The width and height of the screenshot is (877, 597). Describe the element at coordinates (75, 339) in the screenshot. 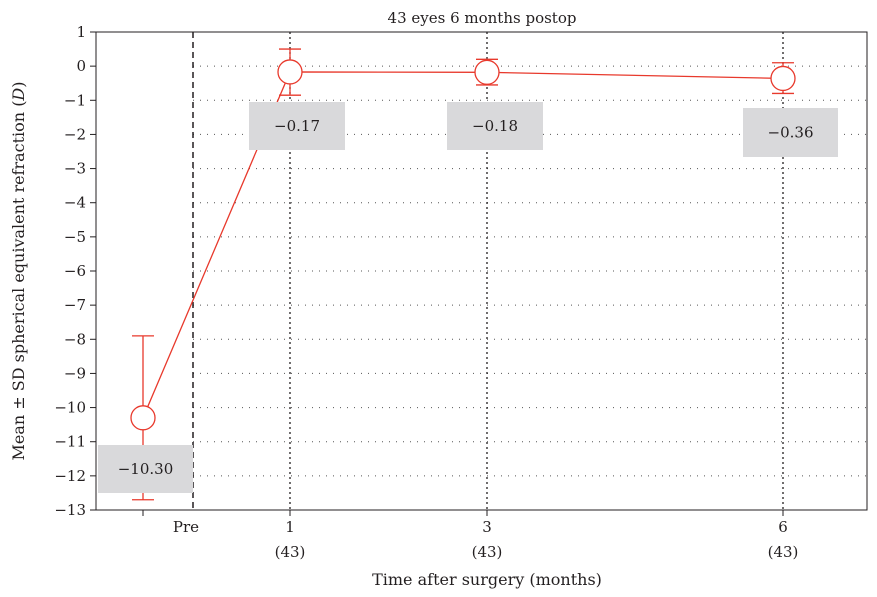

I see `y-tick-label: −8` at that location.